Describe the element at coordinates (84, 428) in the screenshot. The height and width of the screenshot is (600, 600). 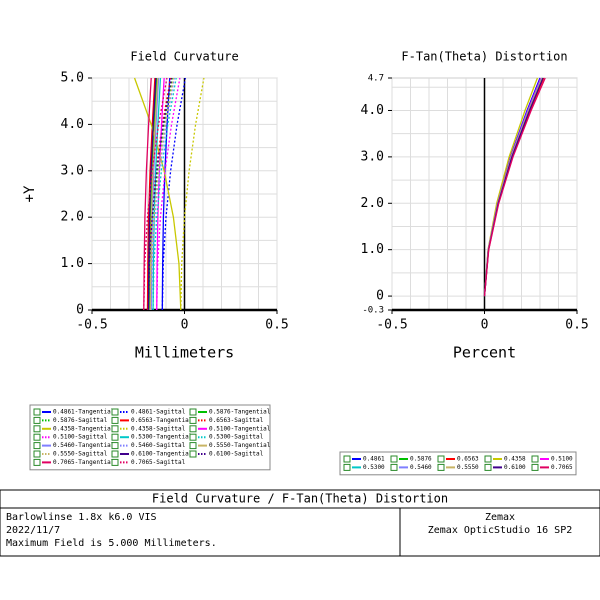
I see `legend-label: 0.4358-Tangential` at that location.